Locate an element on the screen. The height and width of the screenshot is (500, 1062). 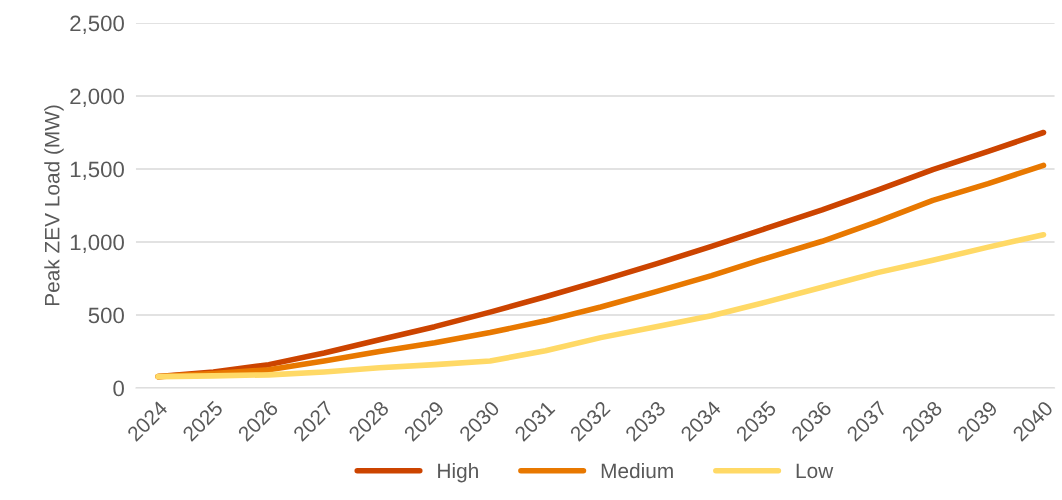
y-tick-label: 0 is located at coordinates (118, 388).